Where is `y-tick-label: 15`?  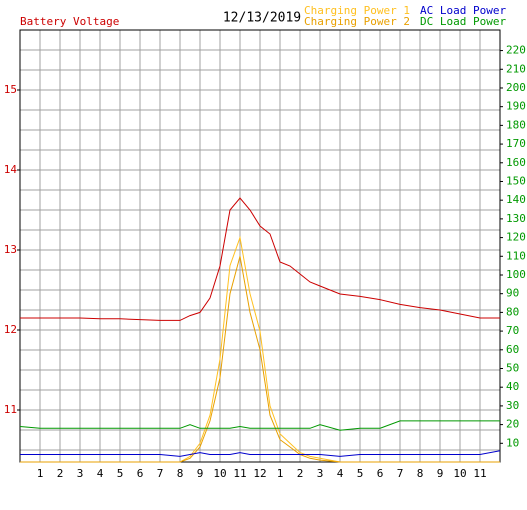
y-tick-label: 15 is located at coordinates (10, 89).